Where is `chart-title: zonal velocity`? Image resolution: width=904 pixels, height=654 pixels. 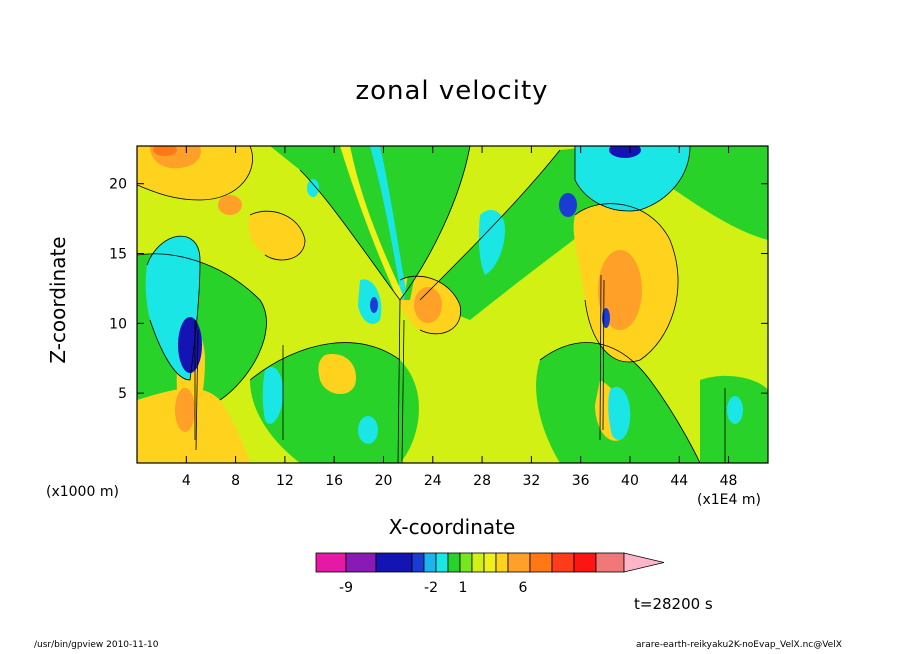
chart-title: zonal velocity is located at coordinates (452, 91).